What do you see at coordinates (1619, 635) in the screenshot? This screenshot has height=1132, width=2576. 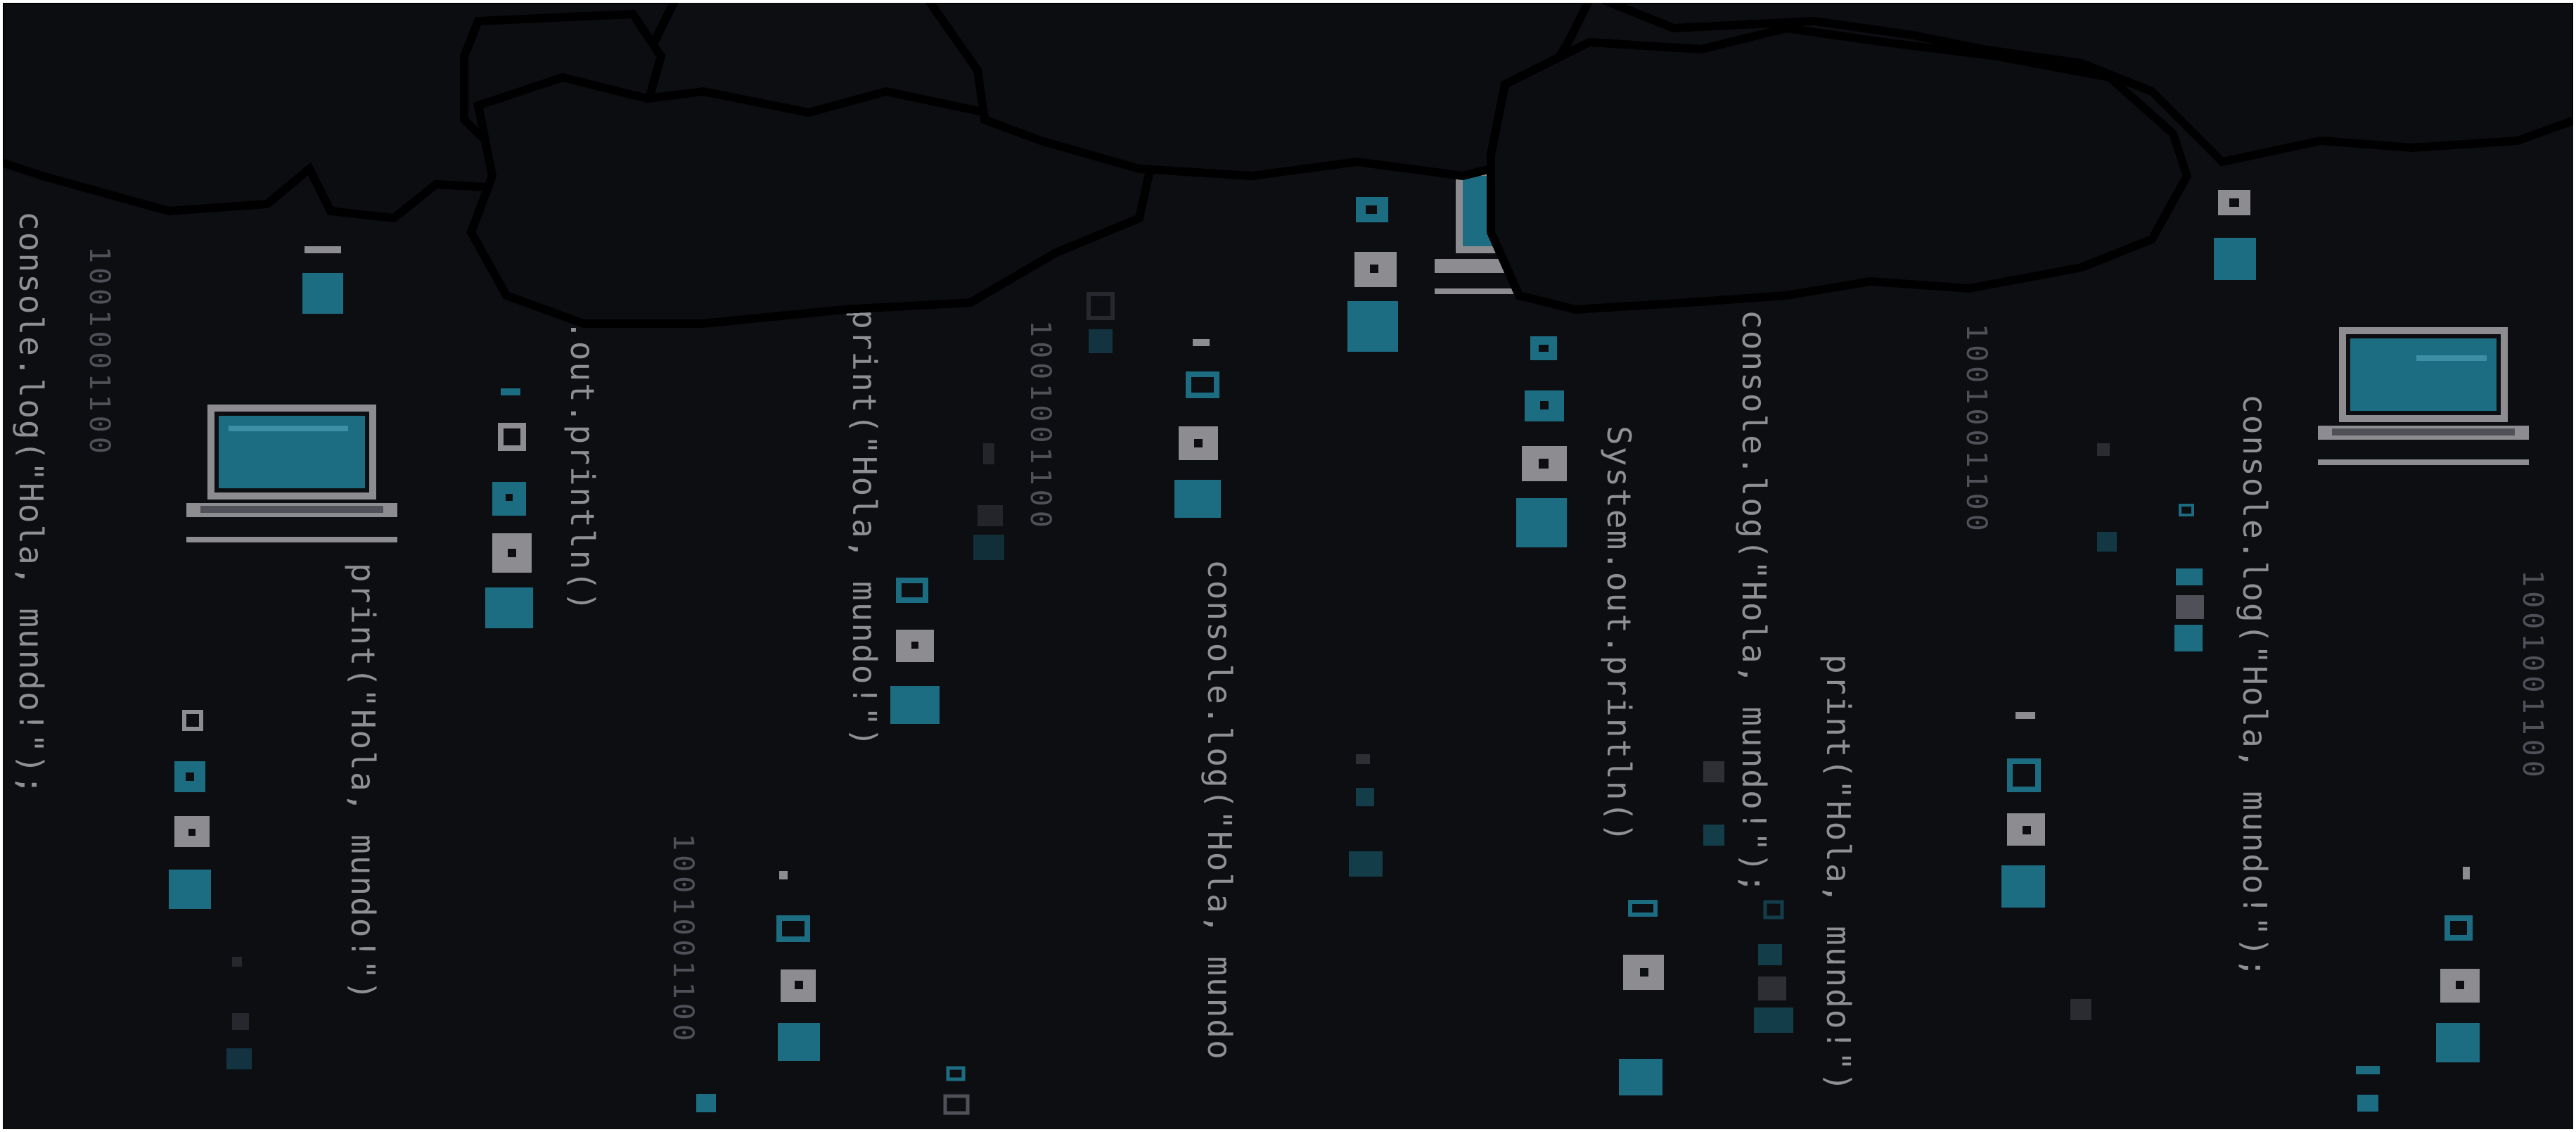 I see `code-stream: System.out.println()` at bounding box center [1619, 635].